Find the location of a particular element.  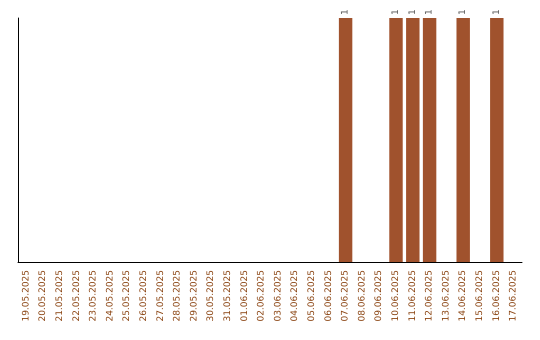

x-tick-label: 15.06.2025 is located at coordinates (480, 296).